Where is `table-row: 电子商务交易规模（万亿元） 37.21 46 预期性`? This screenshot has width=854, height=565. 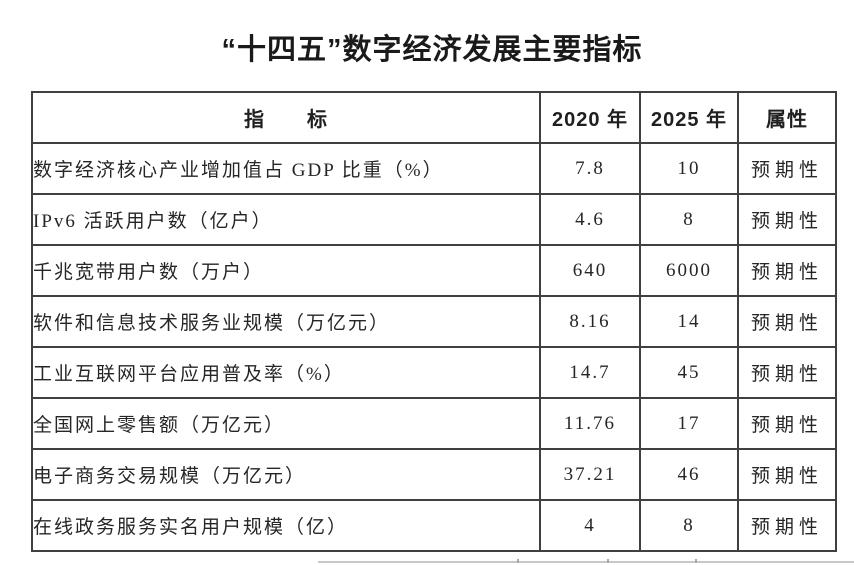 table-row: 电子商务交易规模（万亿元） 37.21 46 预期性 is located at coordinates (434, 474).